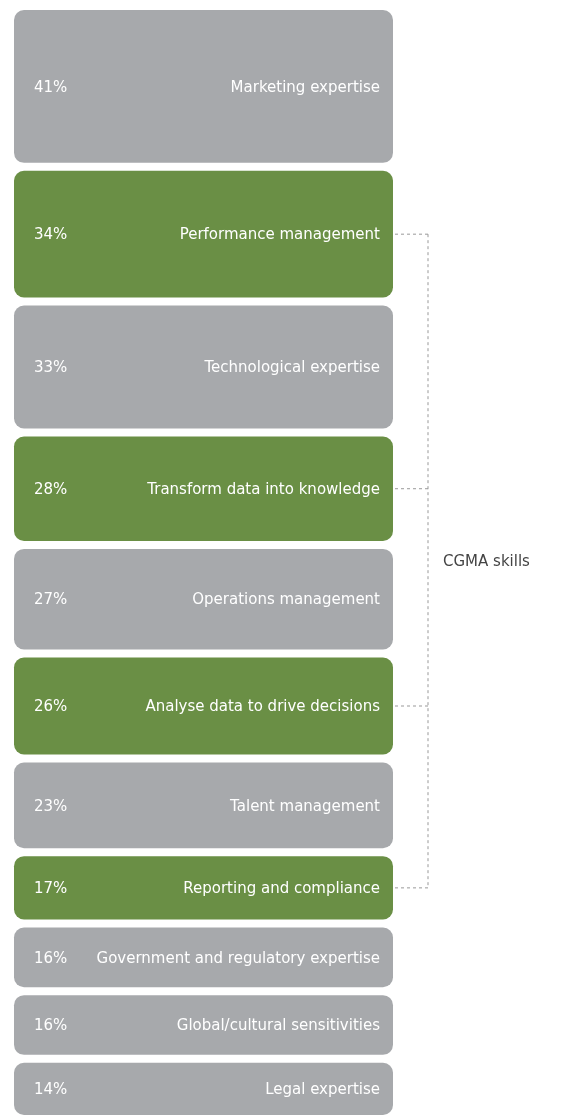 The width and height of the screenshot is (571, 1119). I want to click on data-label: 33%, so click(51, 367).